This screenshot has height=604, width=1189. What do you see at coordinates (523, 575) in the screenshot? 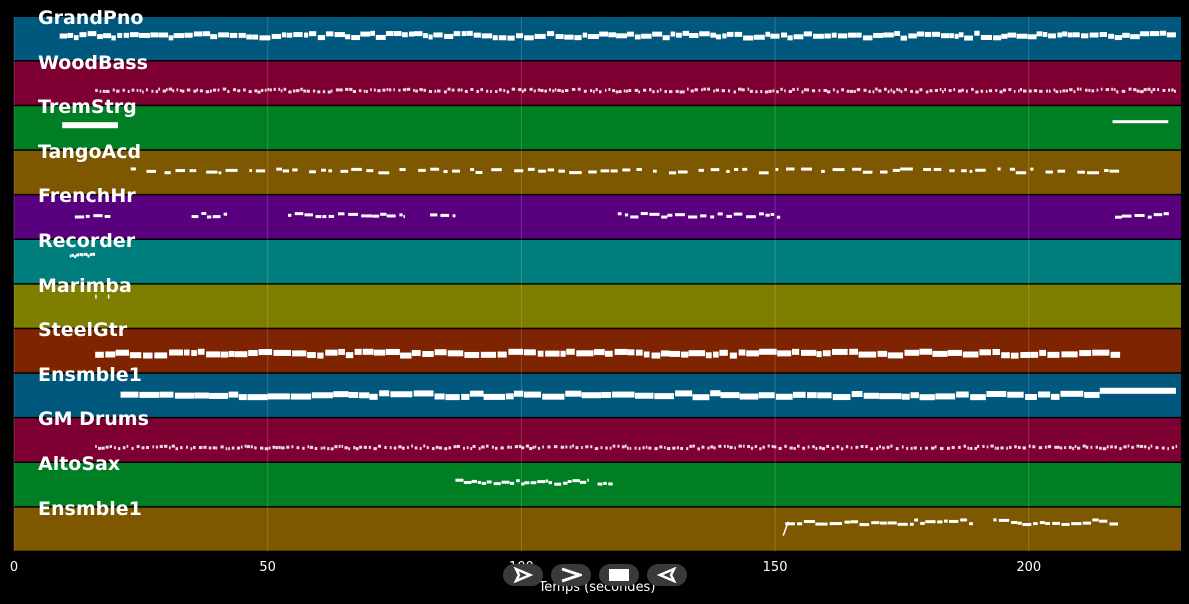
I see `play-button` at bounding box center [523, 575].